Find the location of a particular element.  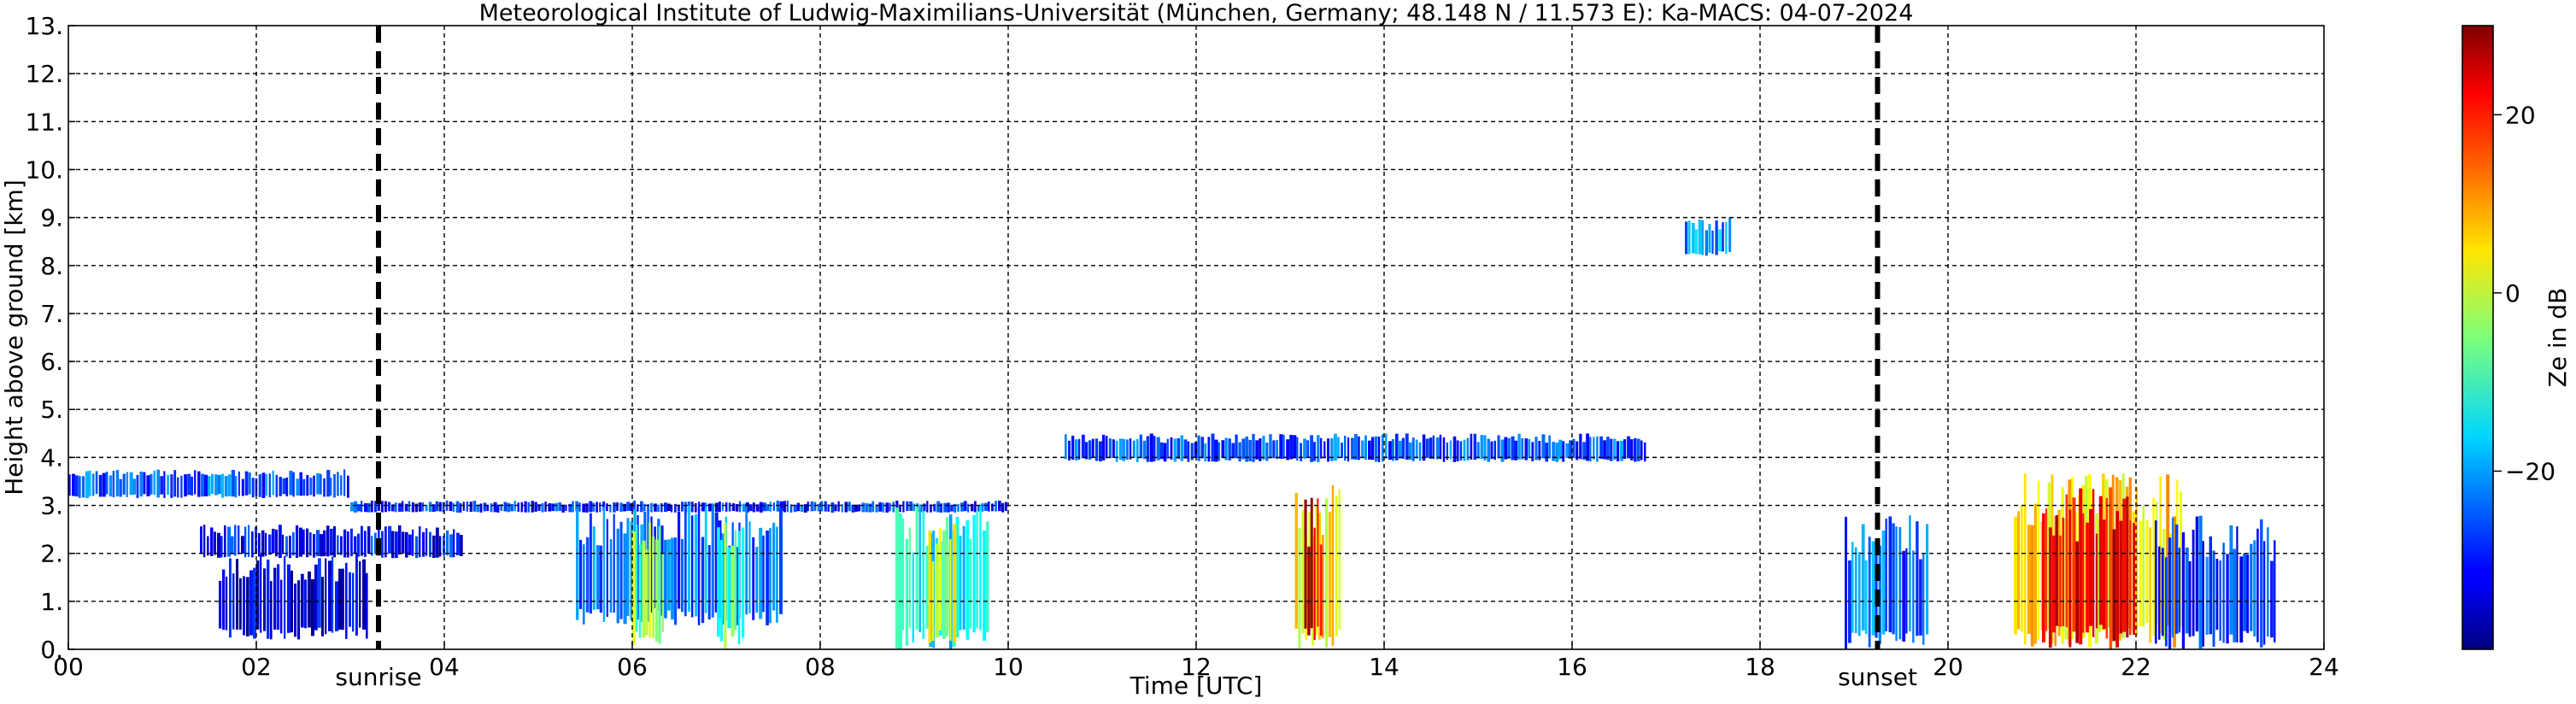

y-tick-label: 1. is located at coordinates (51, 602).